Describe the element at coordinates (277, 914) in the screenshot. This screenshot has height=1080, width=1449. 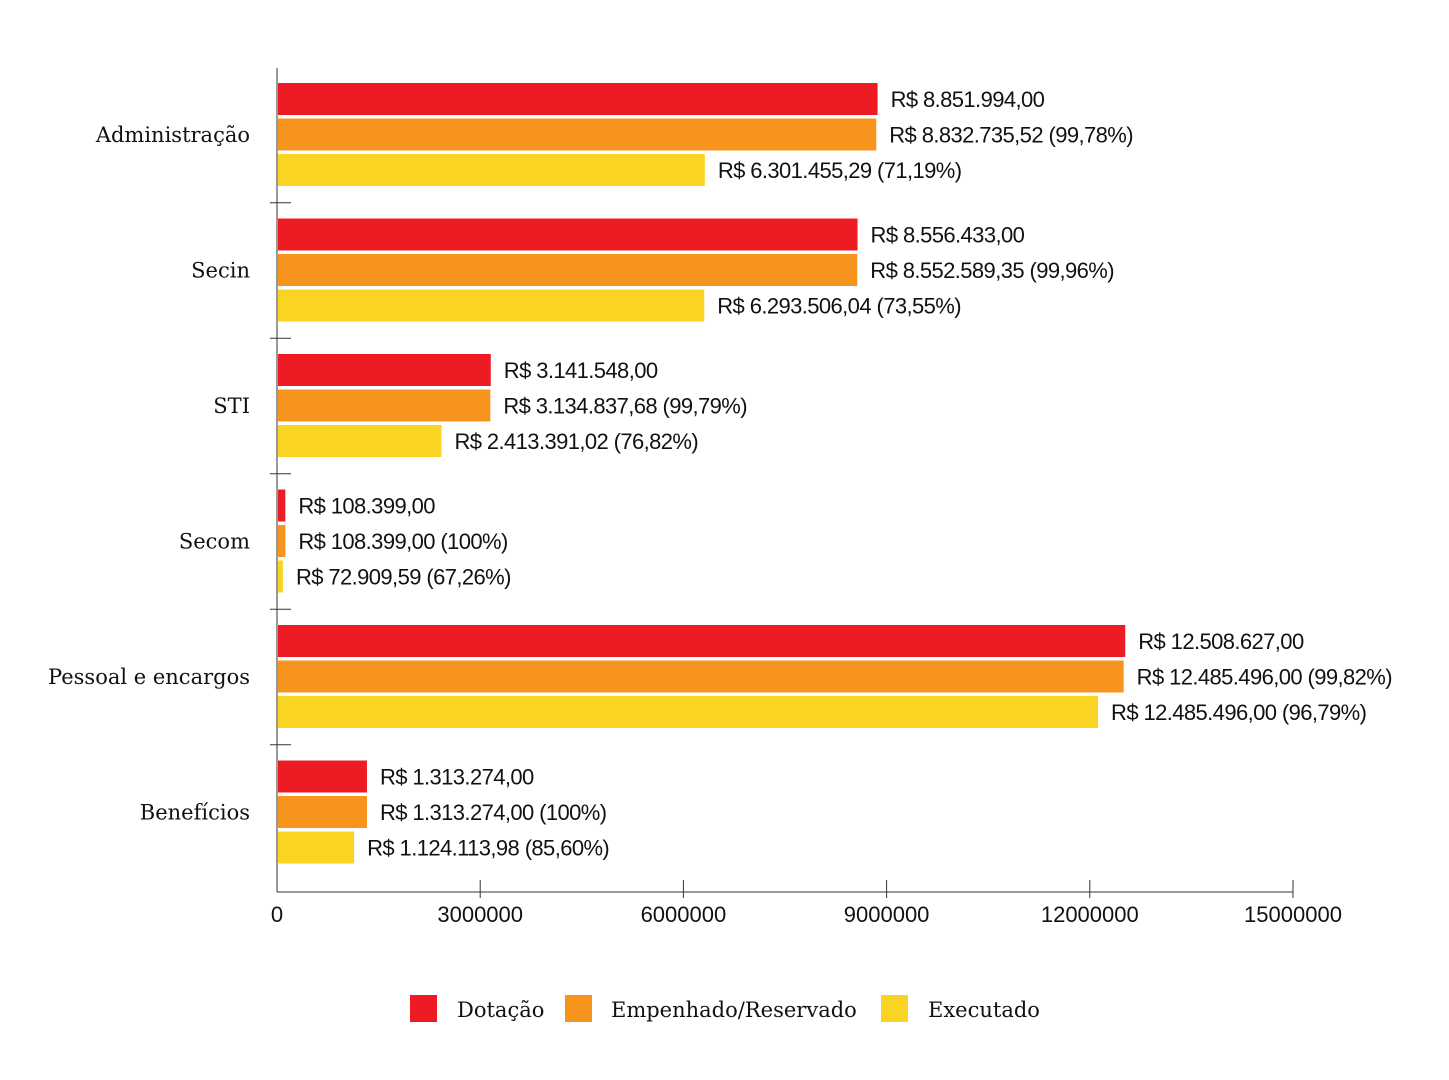
I see `x-tick-label: 0` at that location.